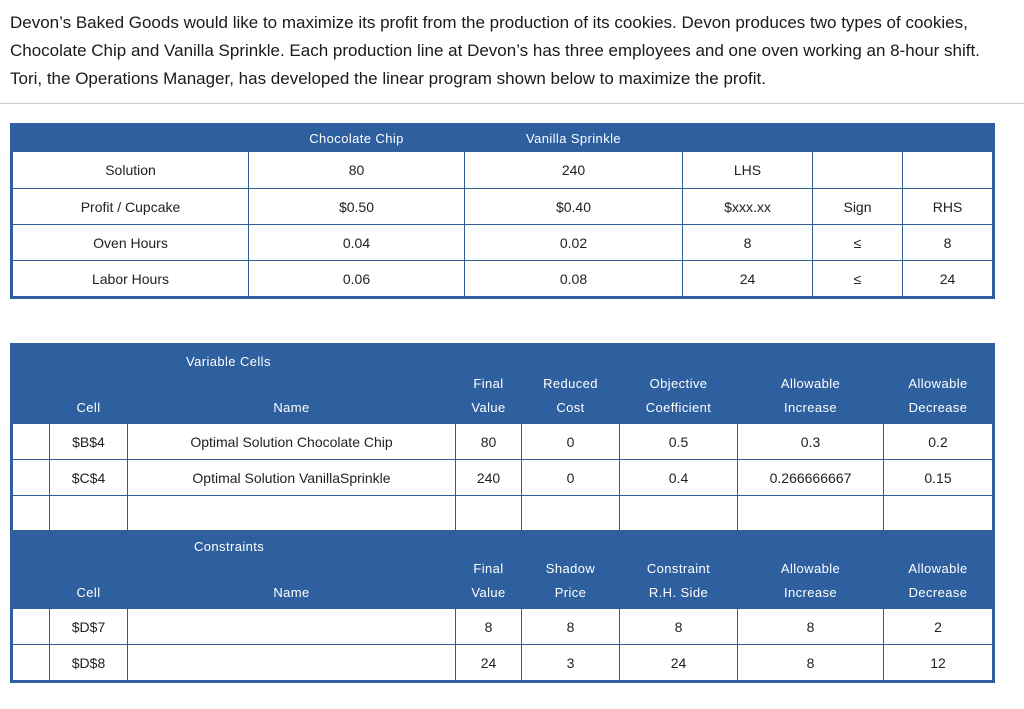 The width and height of the screenshot is (1024, 709). I want to click on constraint-row: $D$7 8 8 8 8 2, so click(502, 626).